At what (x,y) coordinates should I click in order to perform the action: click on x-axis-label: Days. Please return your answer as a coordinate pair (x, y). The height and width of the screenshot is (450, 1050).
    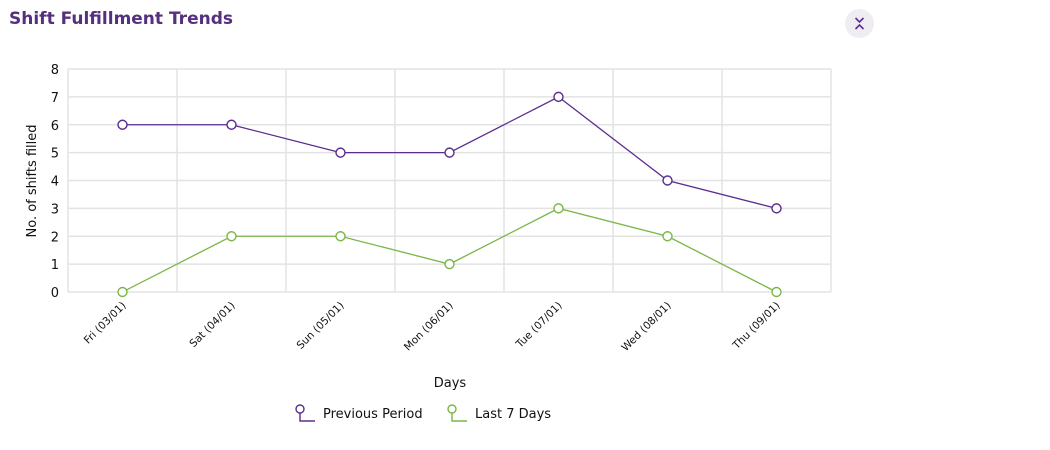
    Looking at the image, I should click on (450, 383).